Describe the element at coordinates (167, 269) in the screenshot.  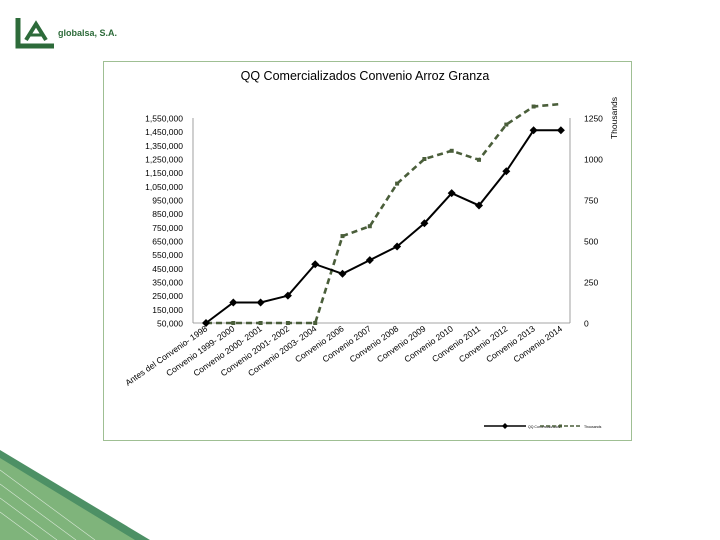
I see `y-left-tick-label: 450,000` at that location.